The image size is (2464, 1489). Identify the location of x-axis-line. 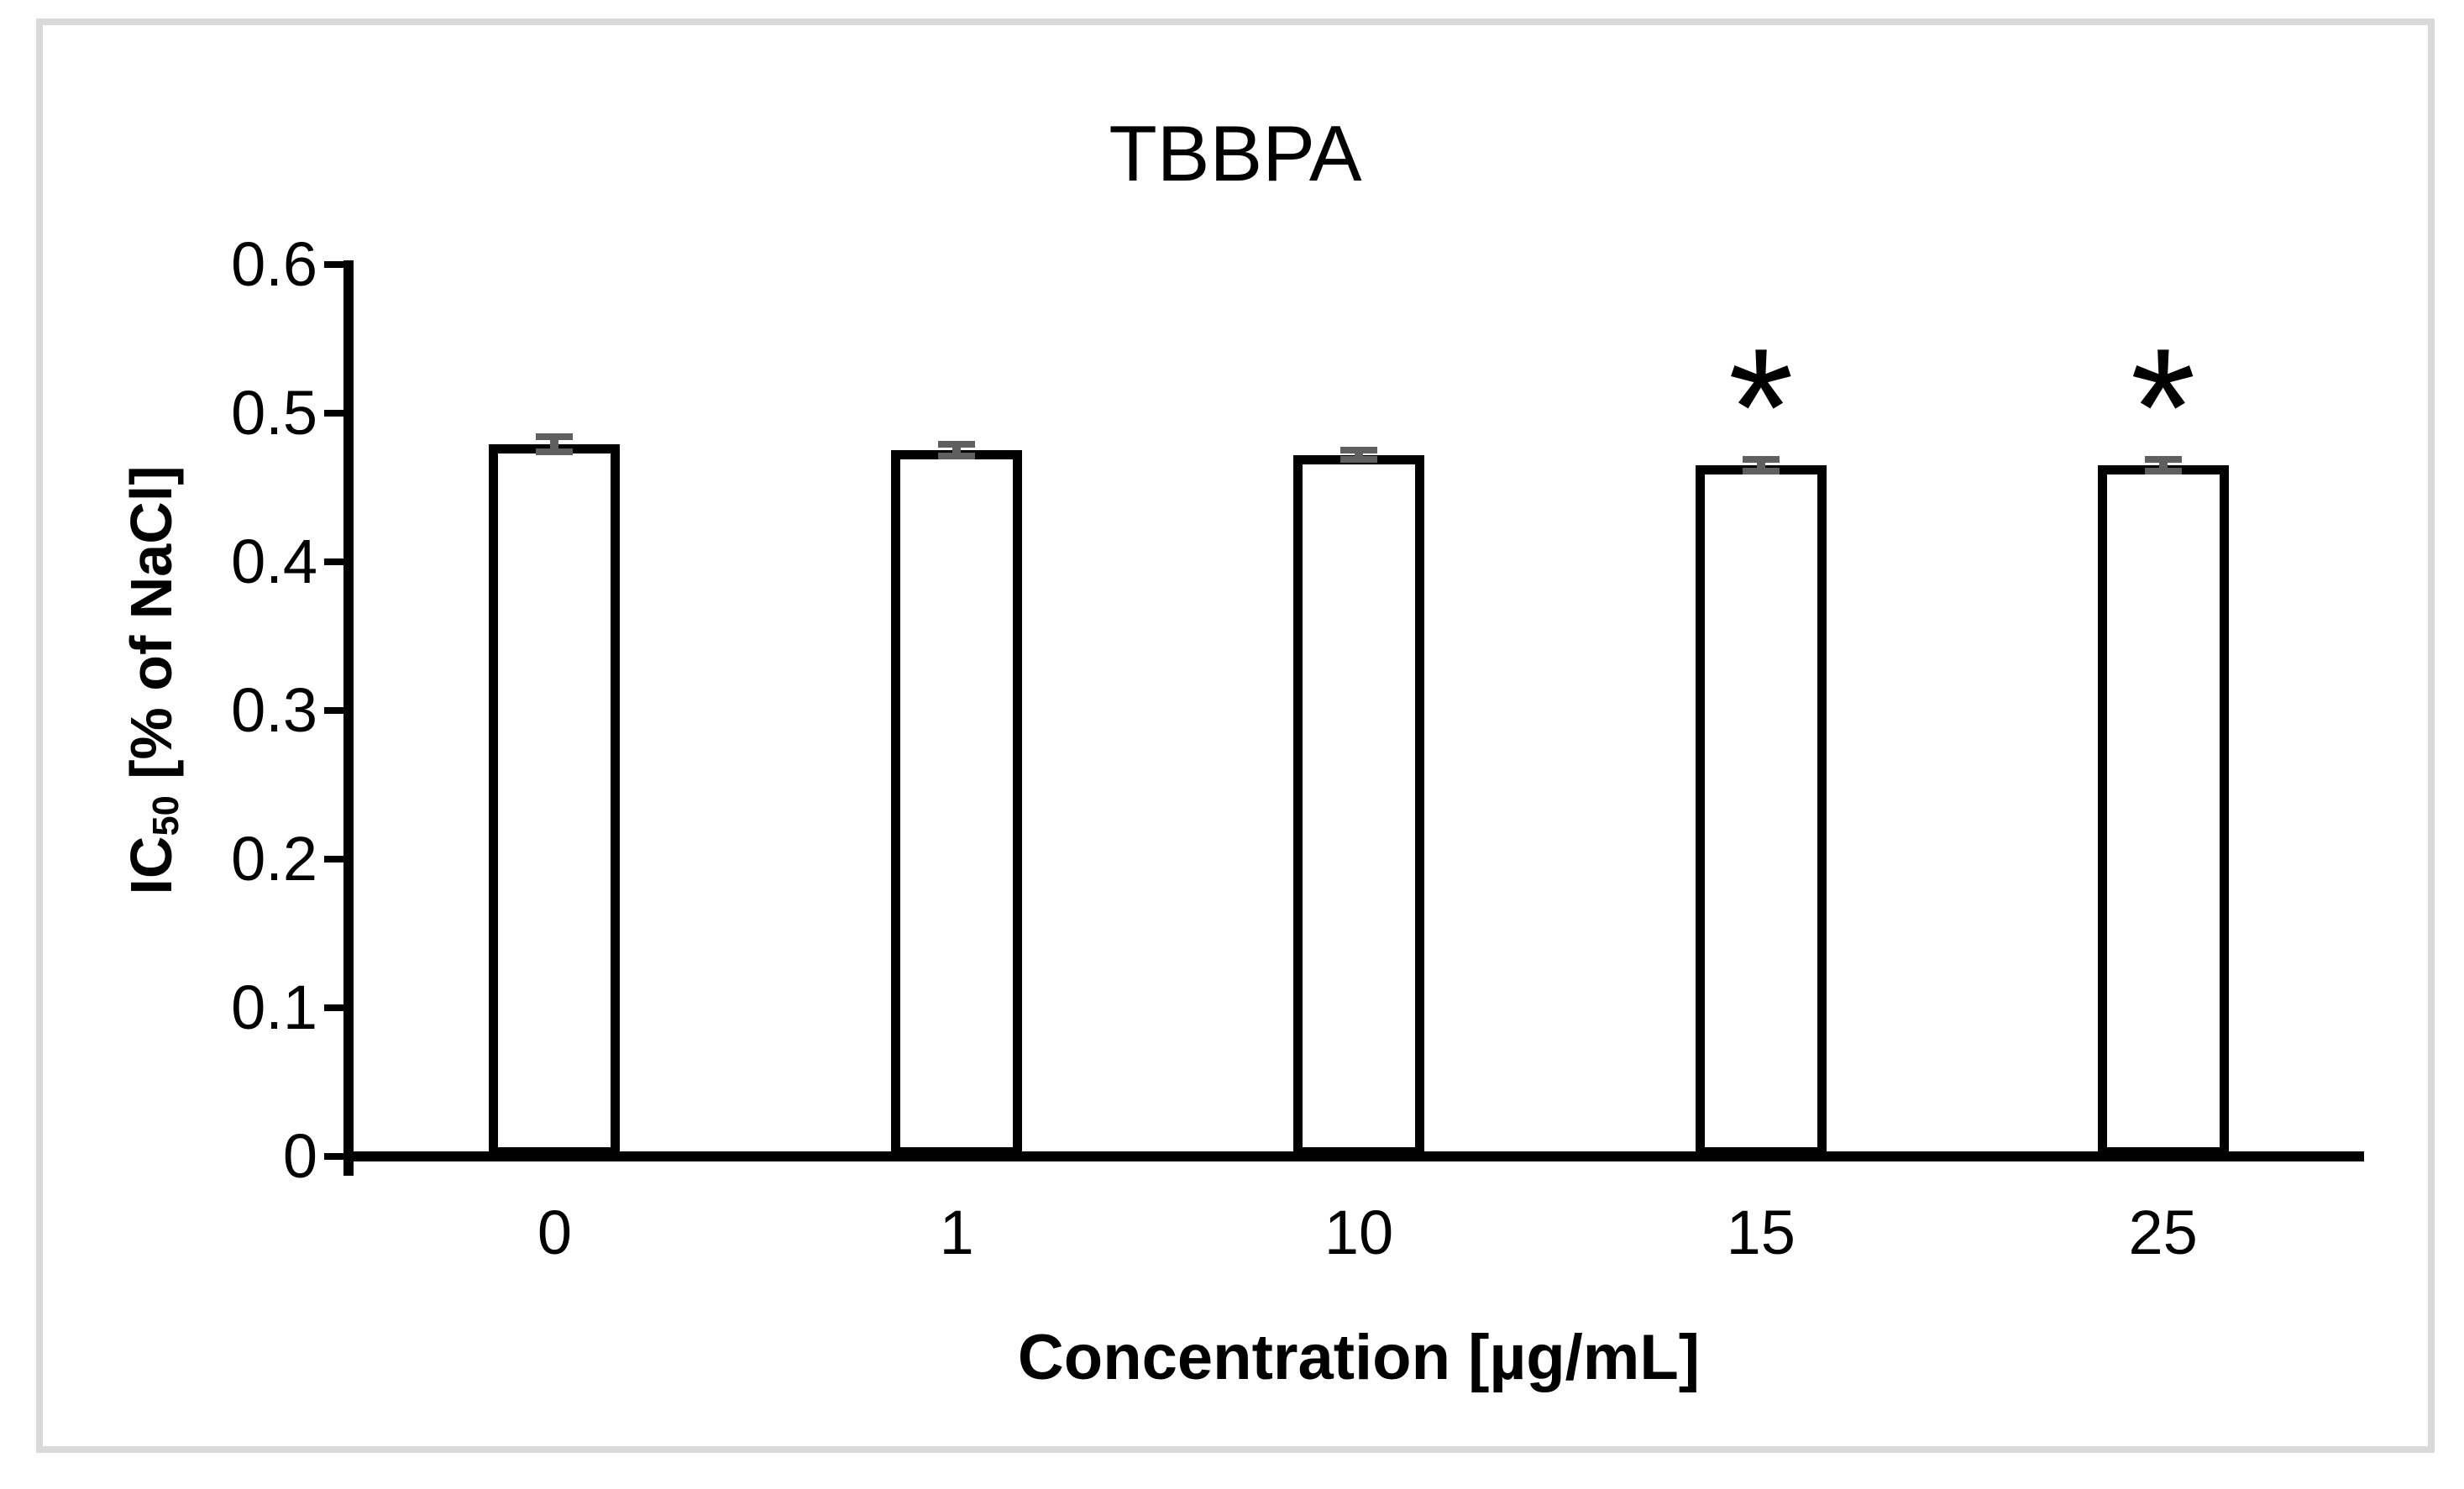
(1353, 1156).